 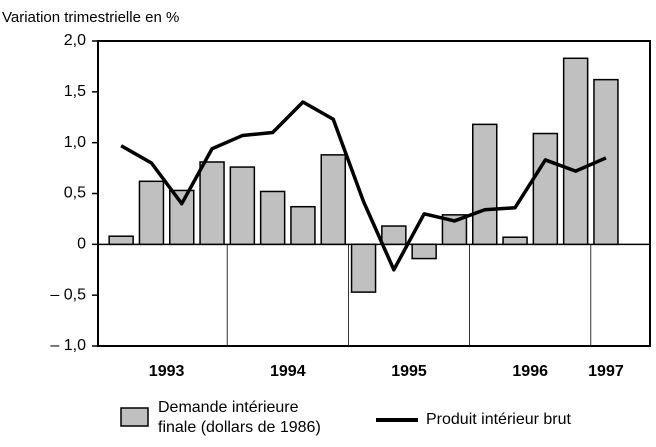 What do you see at coordinates (530, 371) in the screenshot?
I see `x-group-label: 1996` at bounding box center [530, 371].